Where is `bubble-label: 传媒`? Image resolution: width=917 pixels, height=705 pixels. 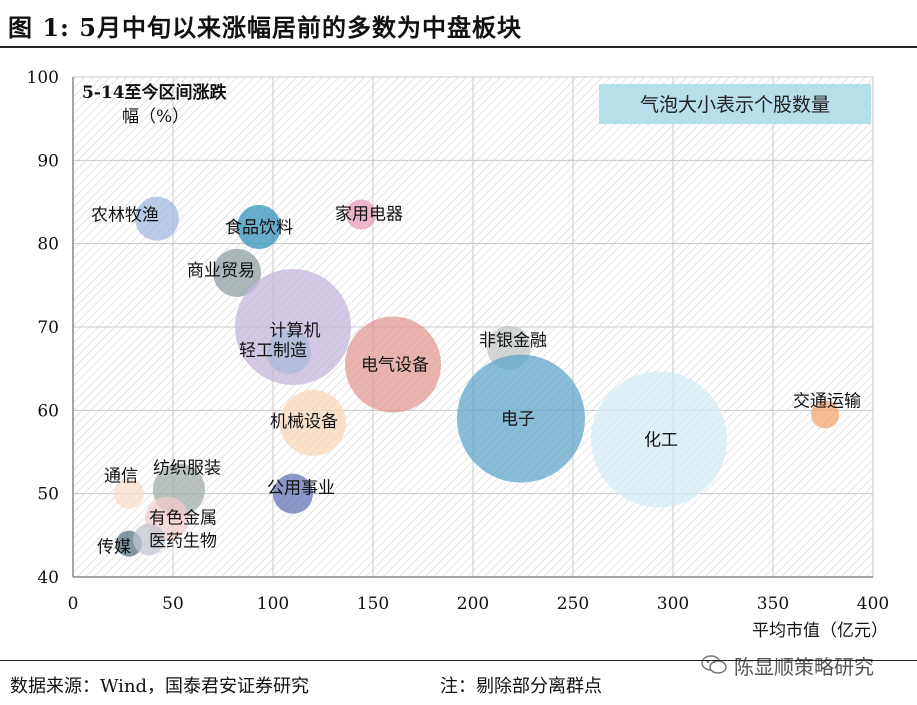
bubble-label: 传媒 is located at coordinates (114, 548).